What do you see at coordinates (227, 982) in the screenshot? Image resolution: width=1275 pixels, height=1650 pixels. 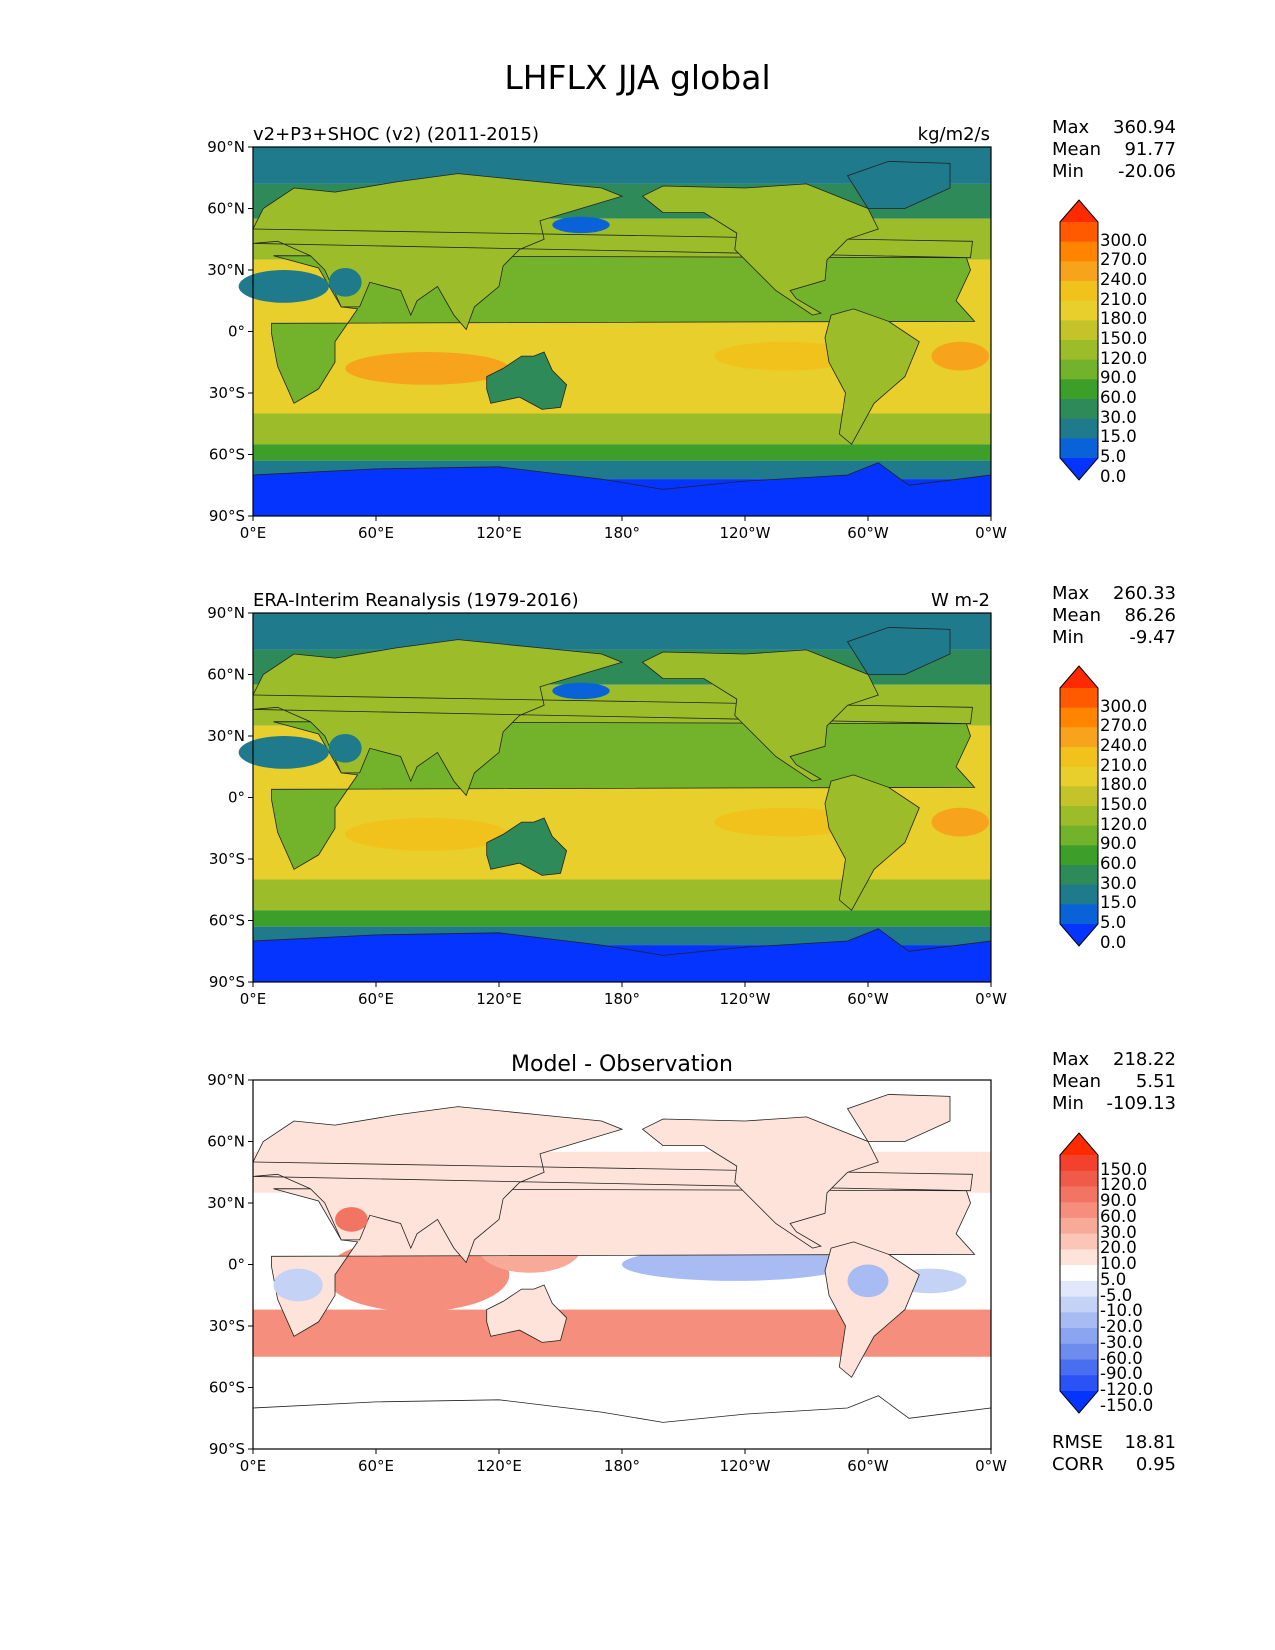 I see `panel2-ytick-label: 90°S` at bounding box center [227, 982].